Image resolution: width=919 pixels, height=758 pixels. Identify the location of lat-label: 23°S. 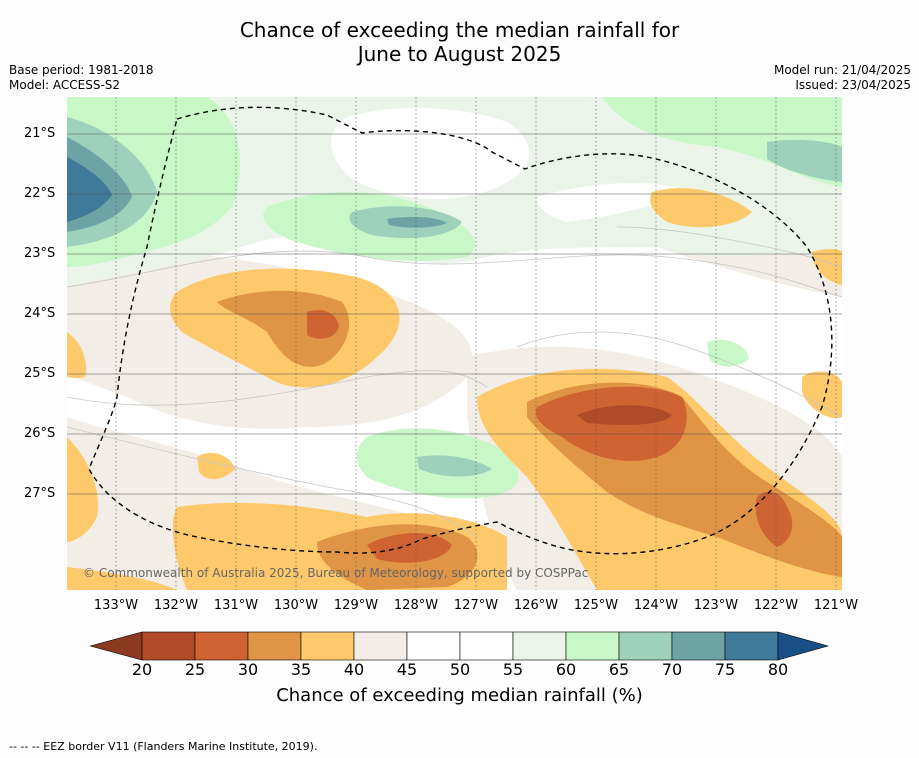
(40, 253).